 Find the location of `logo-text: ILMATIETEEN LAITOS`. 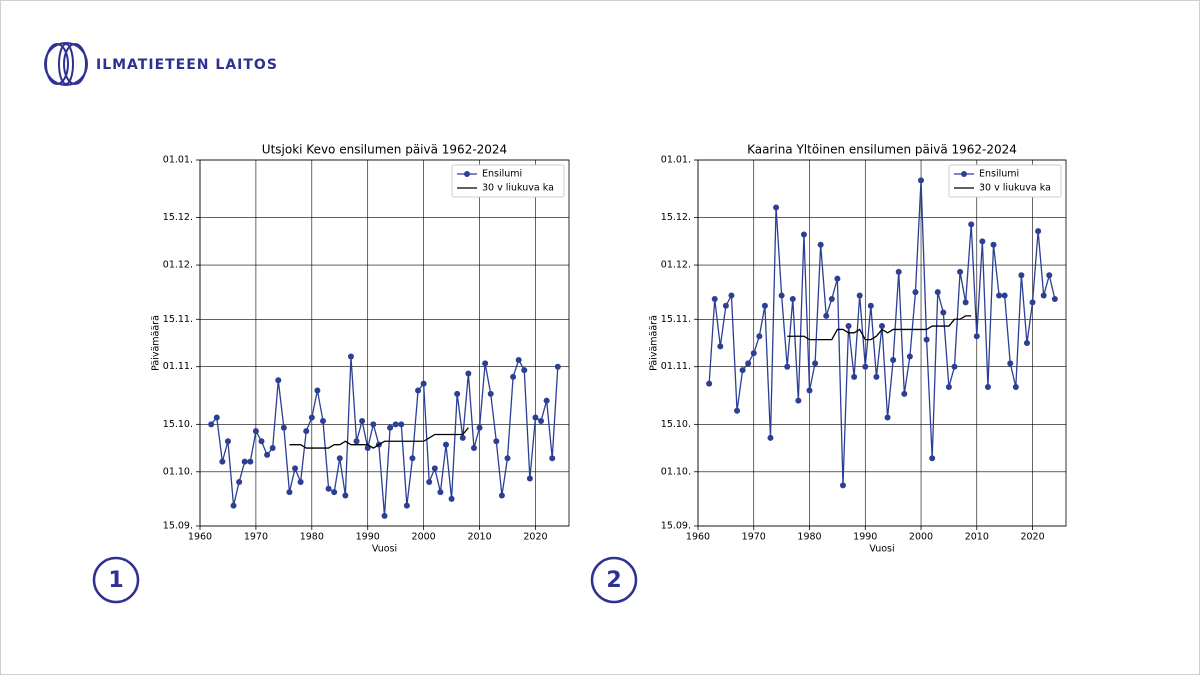

logo-text: ILMATIETEEN LAITOS is located at coordinates (187, 65).